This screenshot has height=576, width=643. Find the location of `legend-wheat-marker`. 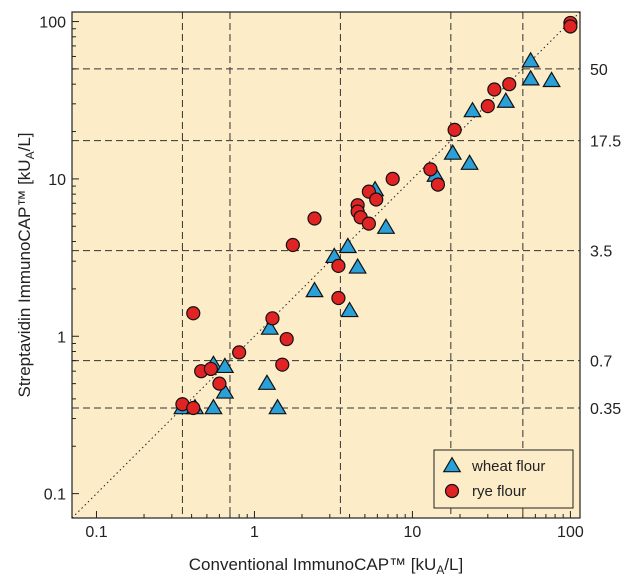

legend-wheat-marker is located at coordinates (452, 464).